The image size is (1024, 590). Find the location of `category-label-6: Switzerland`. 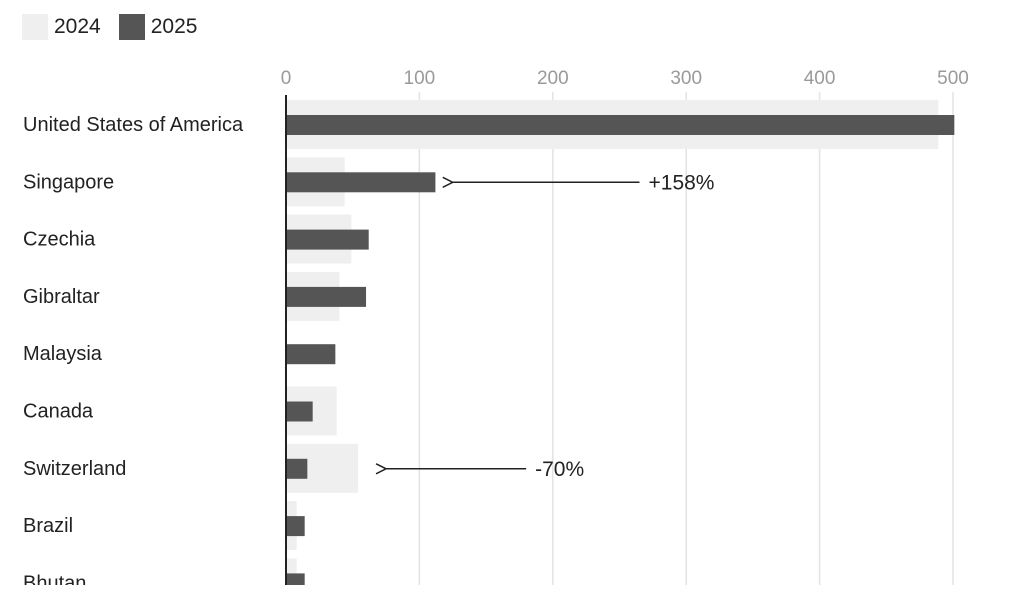

category-label-6: Switzerland is located at coordinates (74, 469).